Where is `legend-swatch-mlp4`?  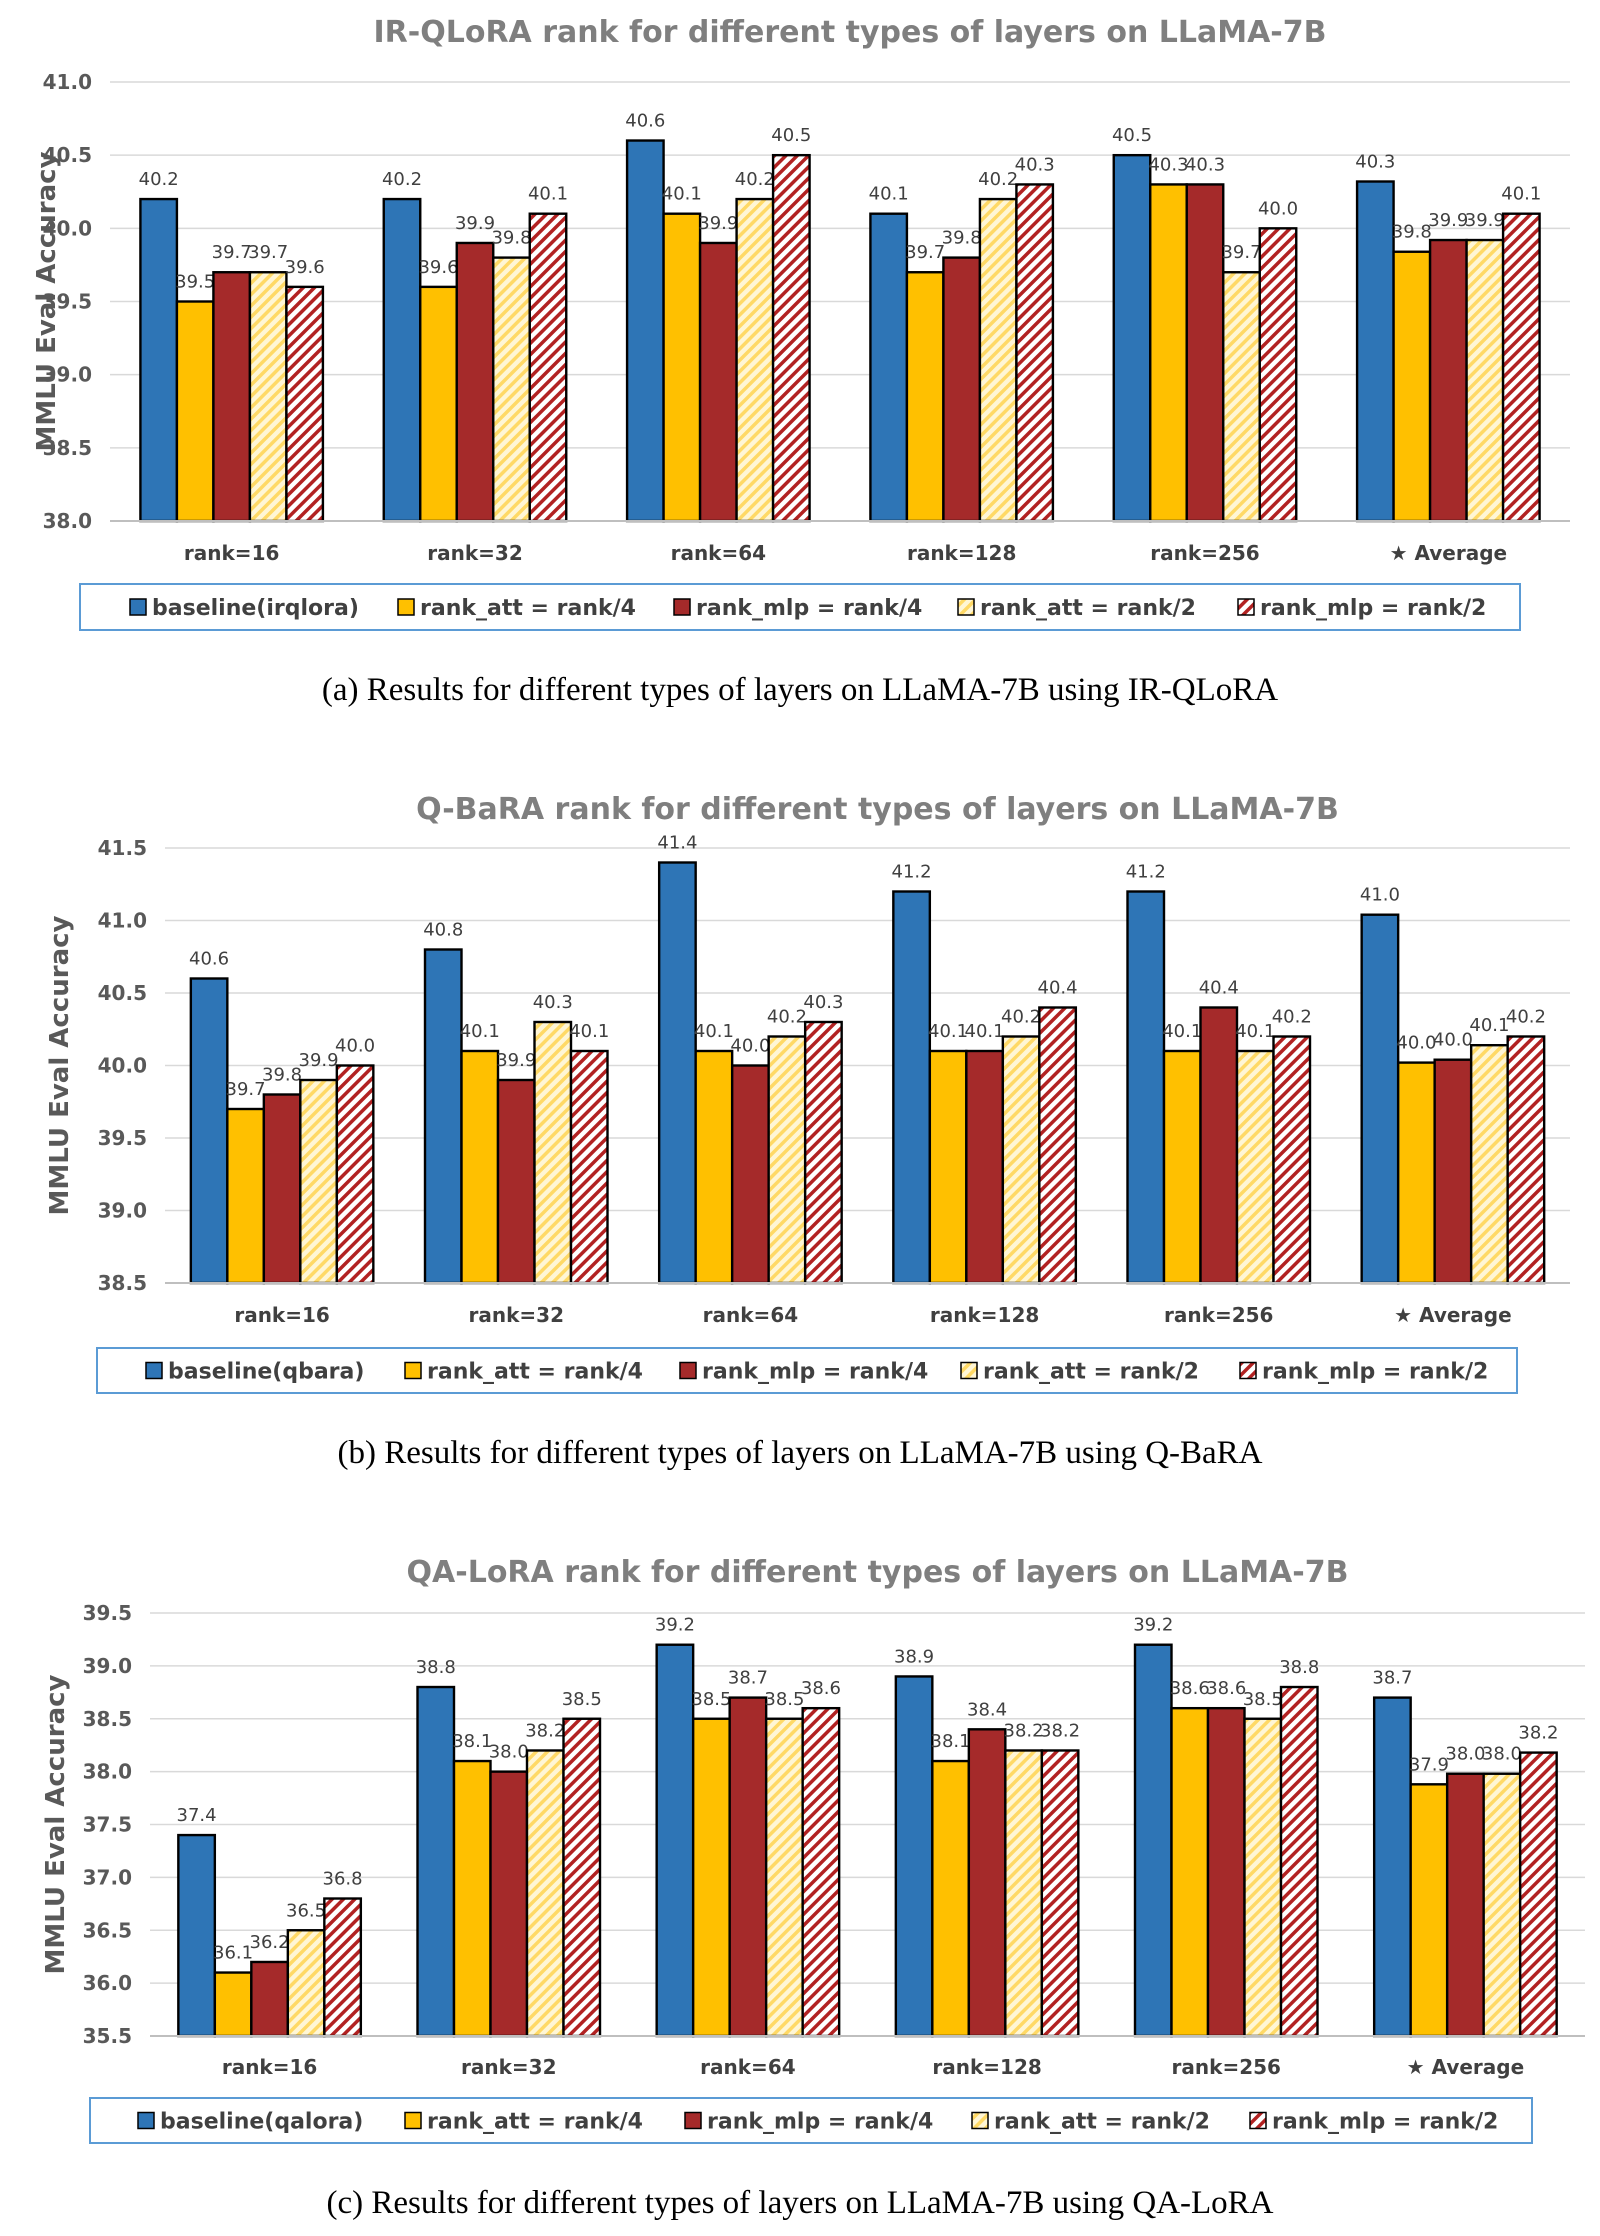
legend-swatch-mlp4 is located at coordinates (688, 1370).